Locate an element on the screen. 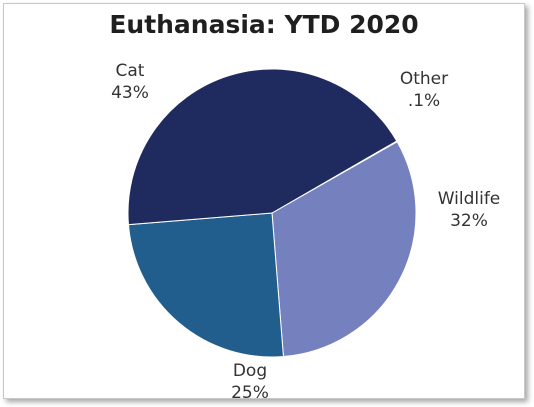 Image resolution: width=534 pixels, height=407 pixels. slice-name-other: Other is located at coordinates (424, 79).